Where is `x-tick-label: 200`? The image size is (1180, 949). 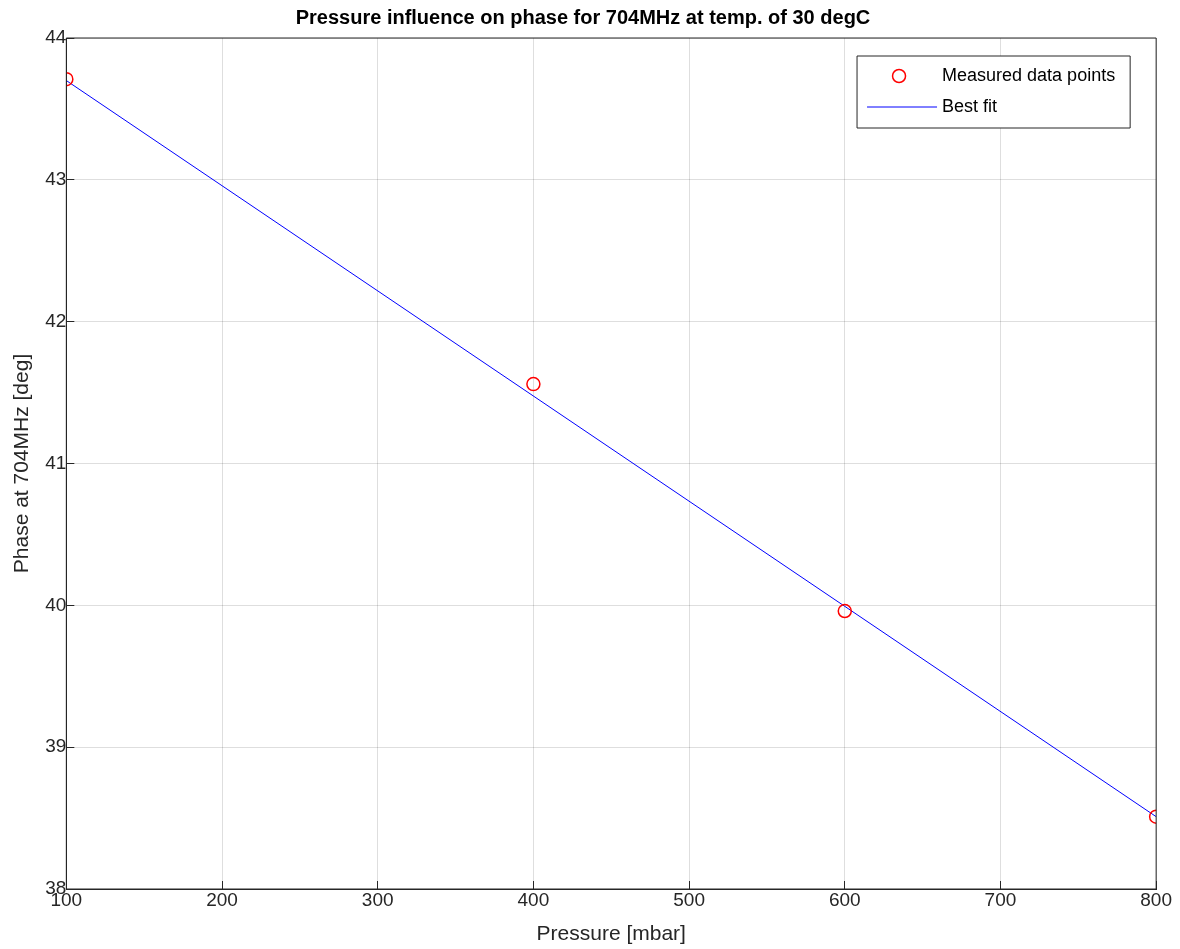 x-tick-label: 200 is located at coordinates (222, 899).